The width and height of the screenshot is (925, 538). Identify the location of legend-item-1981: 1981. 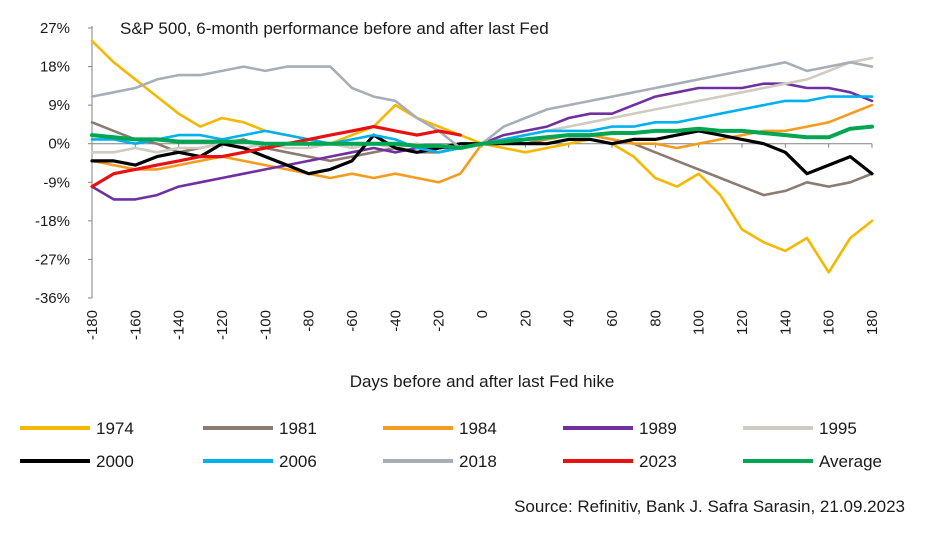
(260, 428).